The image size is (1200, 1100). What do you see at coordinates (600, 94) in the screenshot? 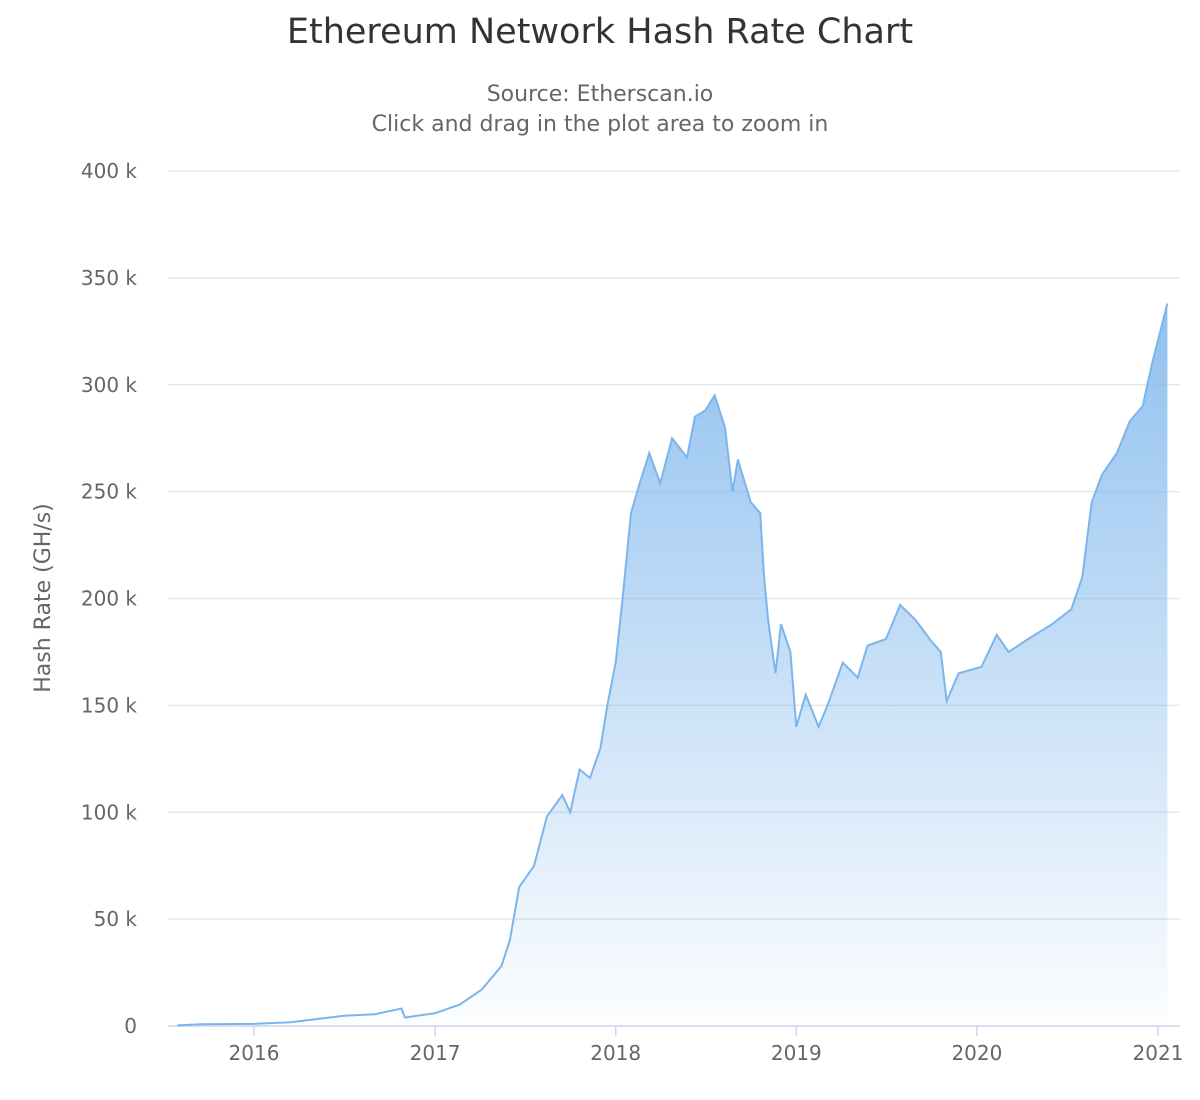
I see `chart-subtitle: Source: Etherscan.io` at bounding box center [600, 94].